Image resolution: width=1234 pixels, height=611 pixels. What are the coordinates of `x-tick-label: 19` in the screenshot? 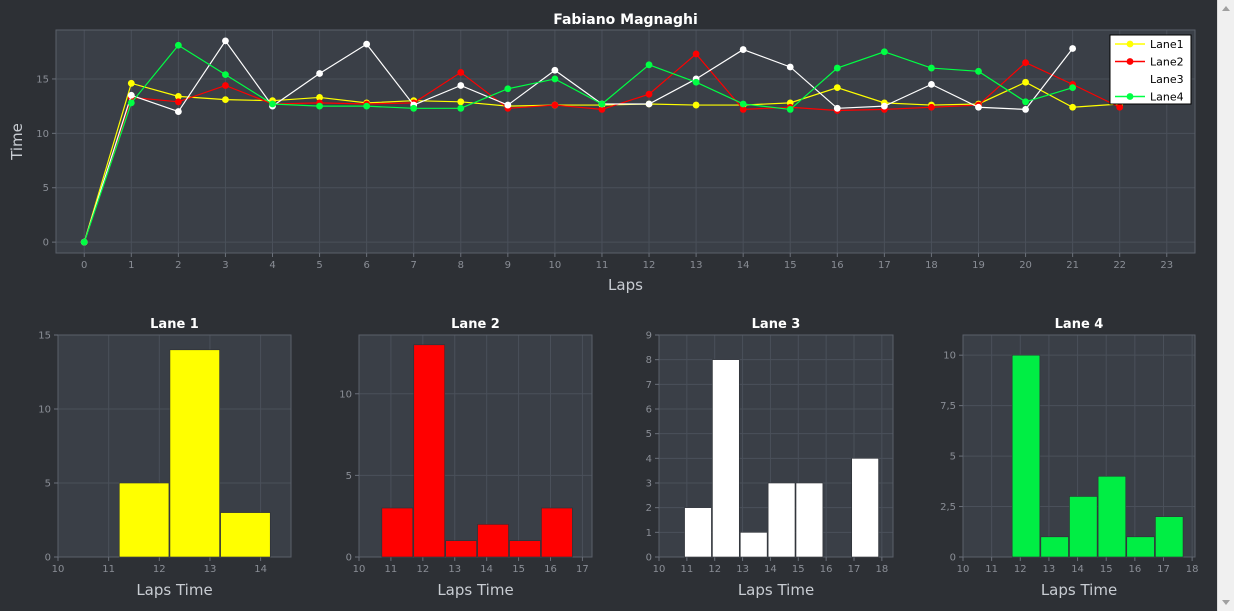 It's located at (978, 265).